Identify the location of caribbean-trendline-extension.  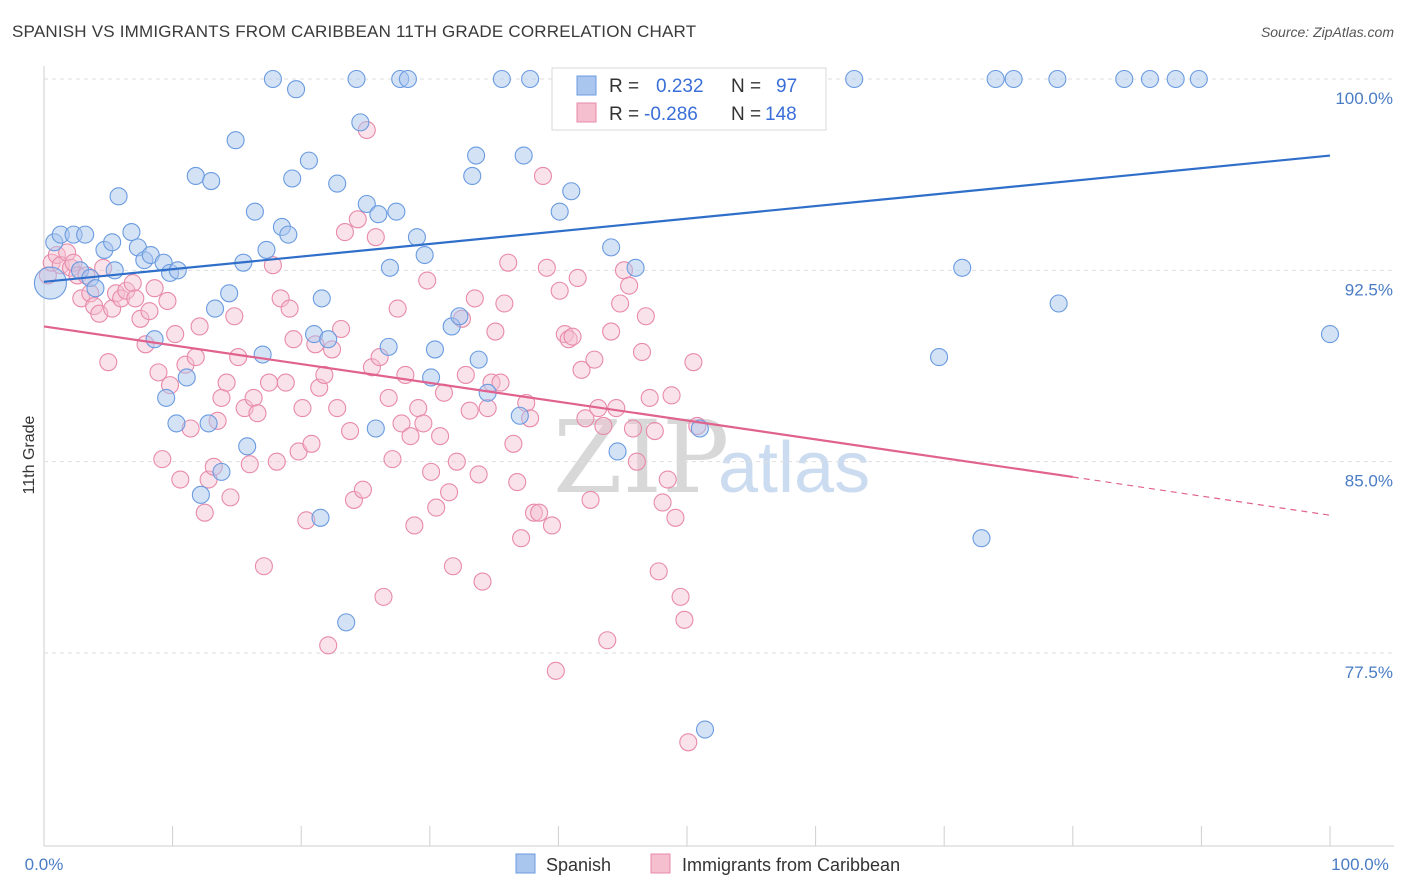
(1201, 496).